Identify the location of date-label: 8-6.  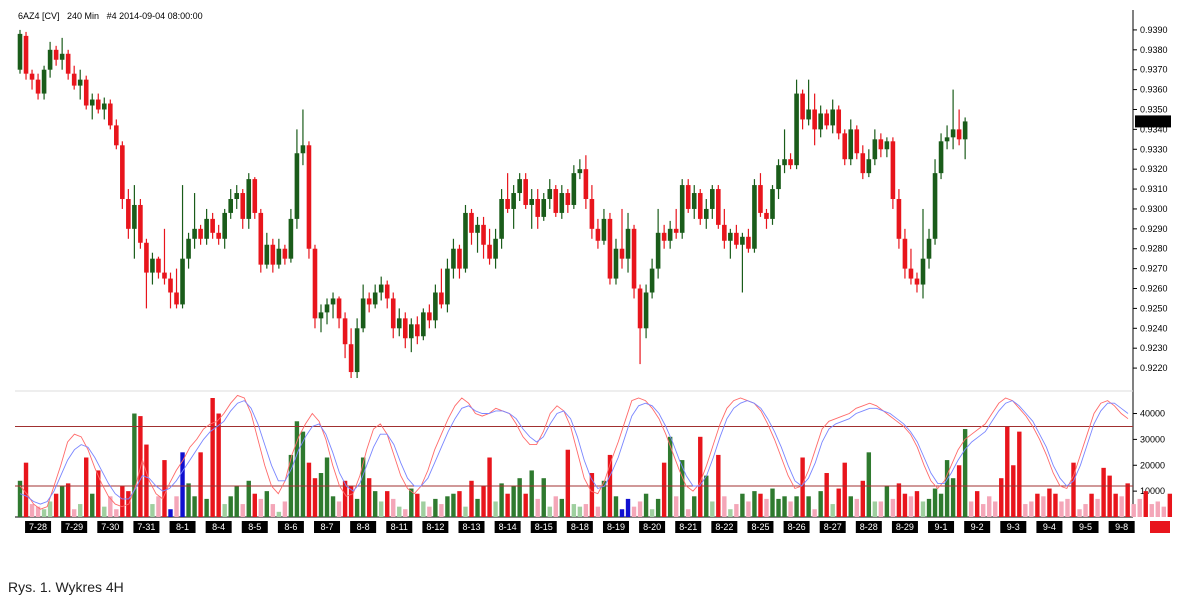
(290, 527).